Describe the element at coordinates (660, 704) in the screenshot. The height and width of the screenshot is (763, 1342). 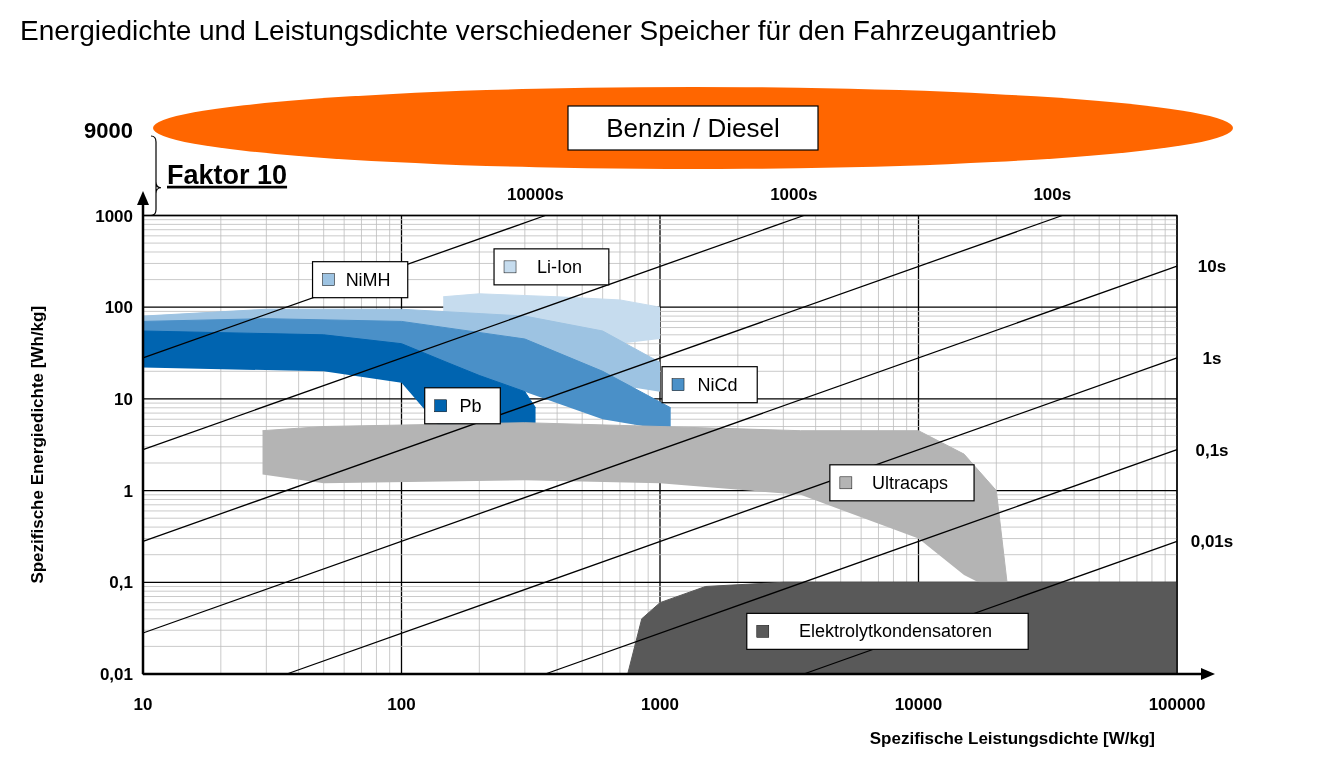
I see `x-tick-label: 1000` at that location.